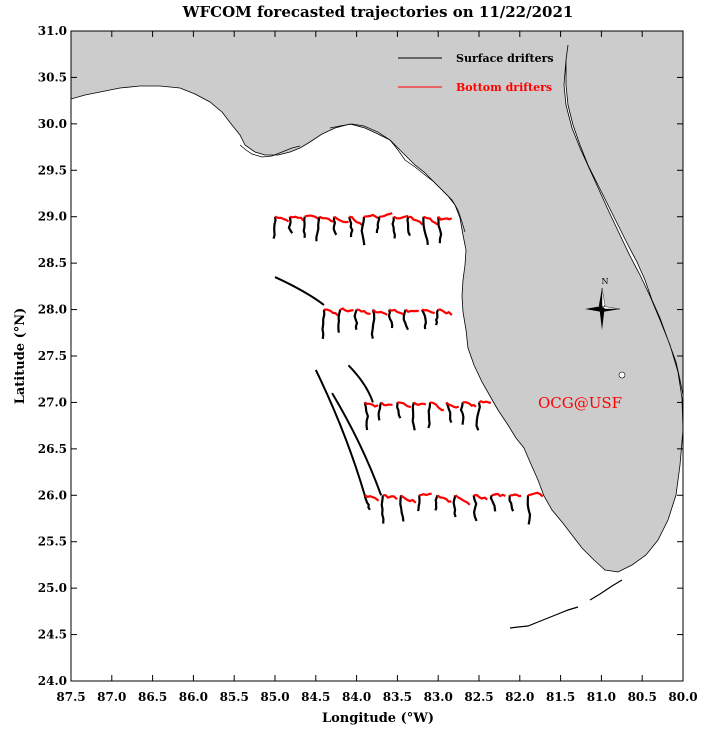 This screenshot has width=713, height=756. I want to click on legend-surface-label: Surface drifters, so click(505, 58).